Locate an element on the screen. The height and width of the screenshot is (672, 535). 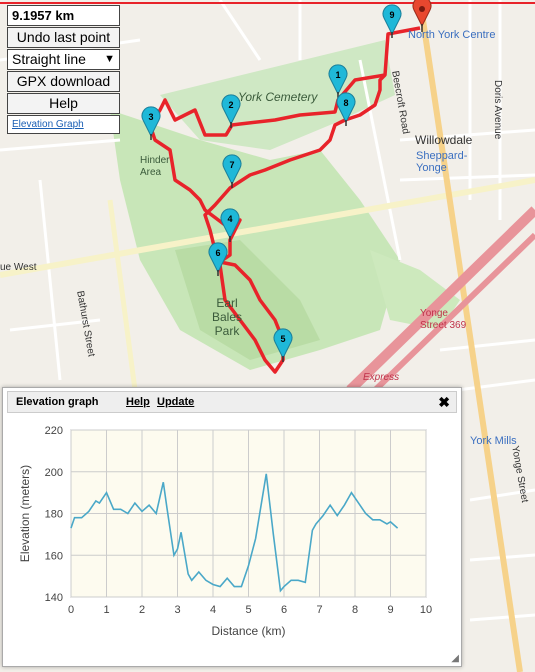
x-tick-label: 9 is located at coordinates (390, 610).